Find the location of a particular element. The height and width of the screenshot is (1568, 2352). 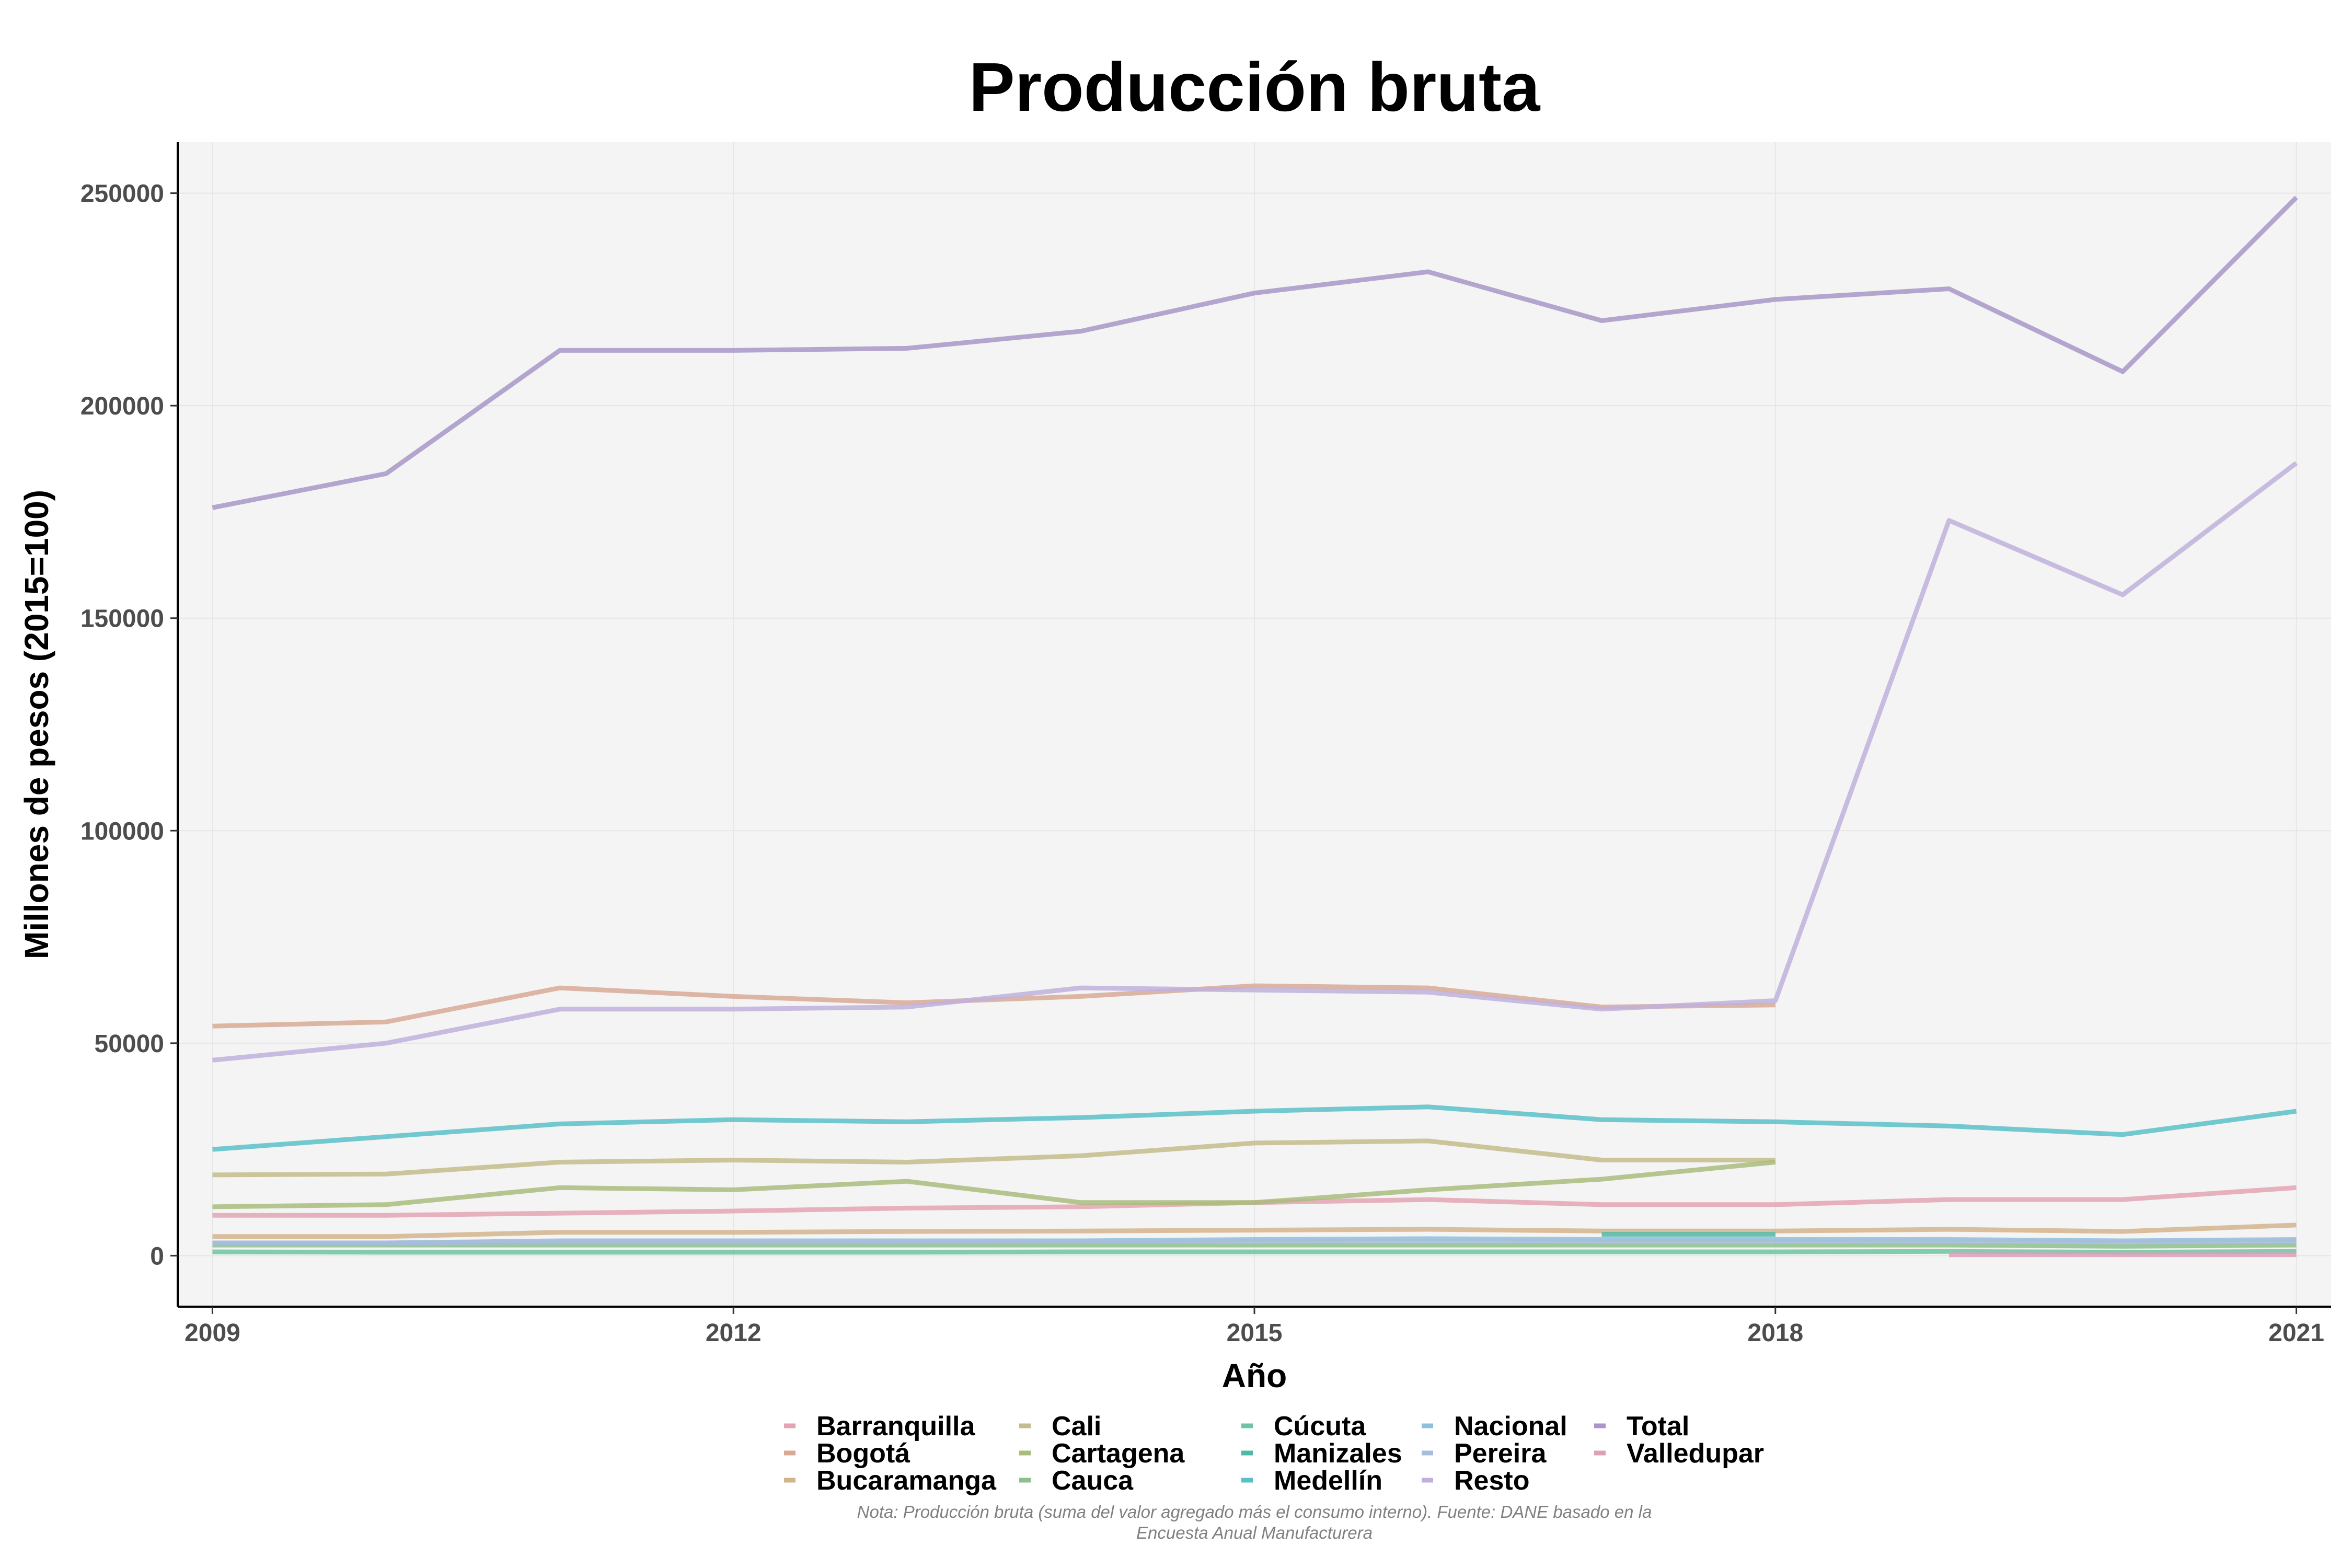

legend-label-resto: Resto is located at coordinates (1491, 1481).